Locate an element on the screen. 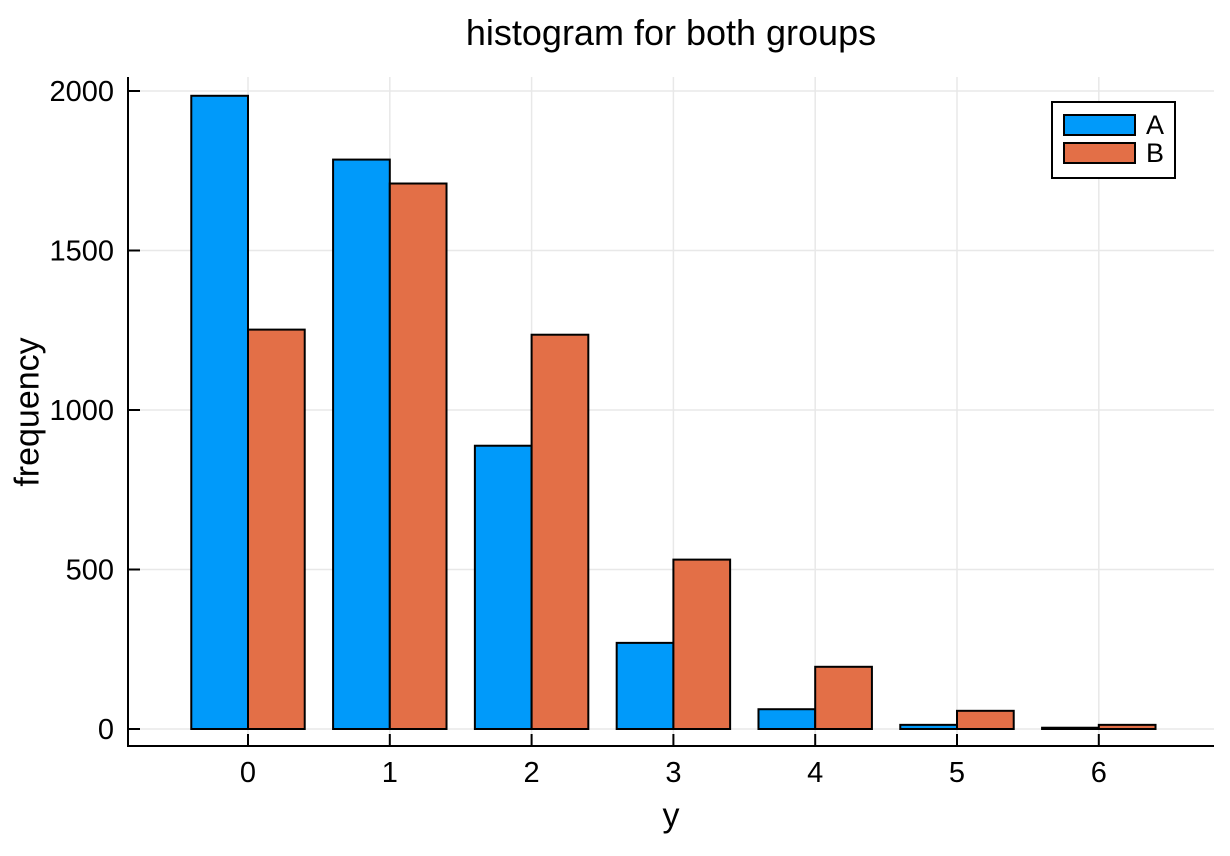 The width and height of the screenshot is (1230, 856). x-tick-label-2: 2 is located at coordinates (532, 773).